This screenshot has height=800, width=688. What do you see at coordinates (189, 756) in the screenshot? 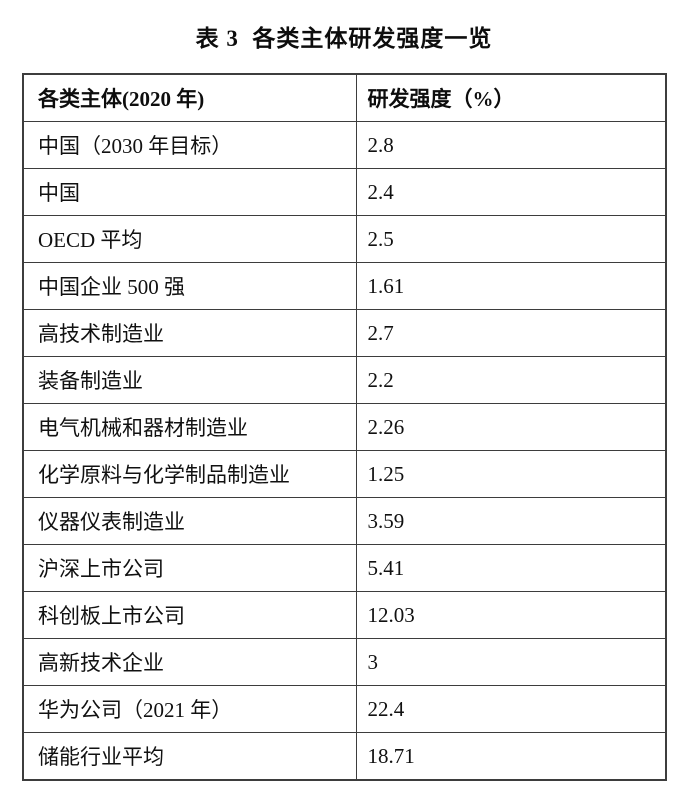
I see `entity-cell: 储能行业平均` at bounding box center [189, 756].